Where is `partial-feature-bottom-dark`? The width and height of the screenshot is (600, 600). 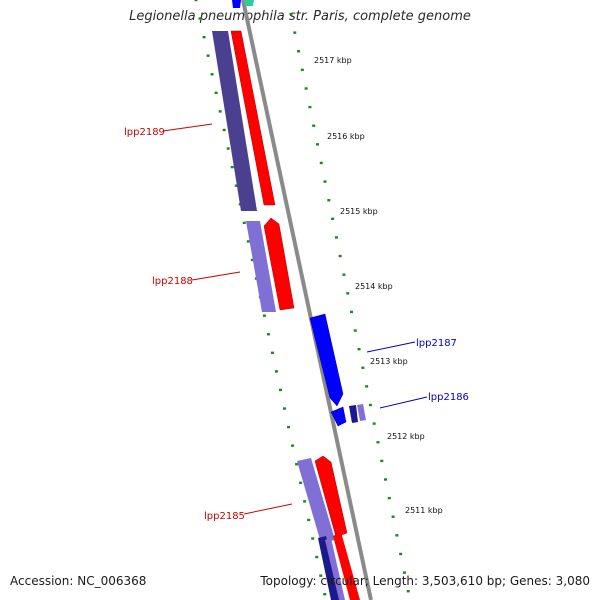
partial-feature-bottom-dark is located at coordinates (329, 568).